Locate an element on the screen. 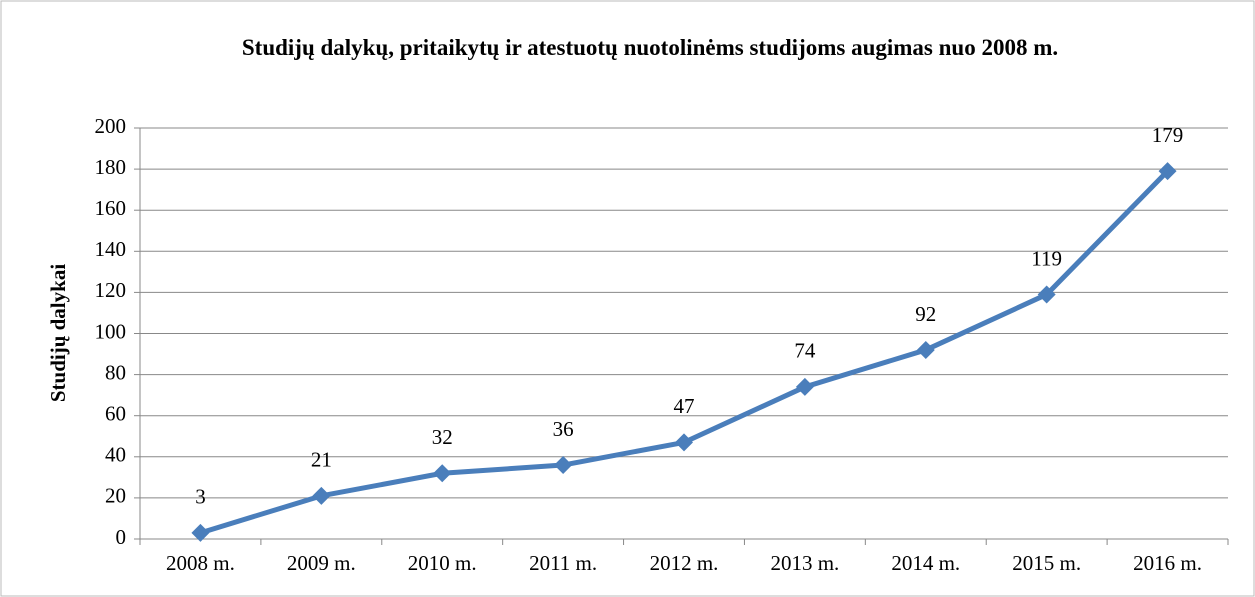  x-tick-label: 2010 m. is located at coordinates (442, 563).